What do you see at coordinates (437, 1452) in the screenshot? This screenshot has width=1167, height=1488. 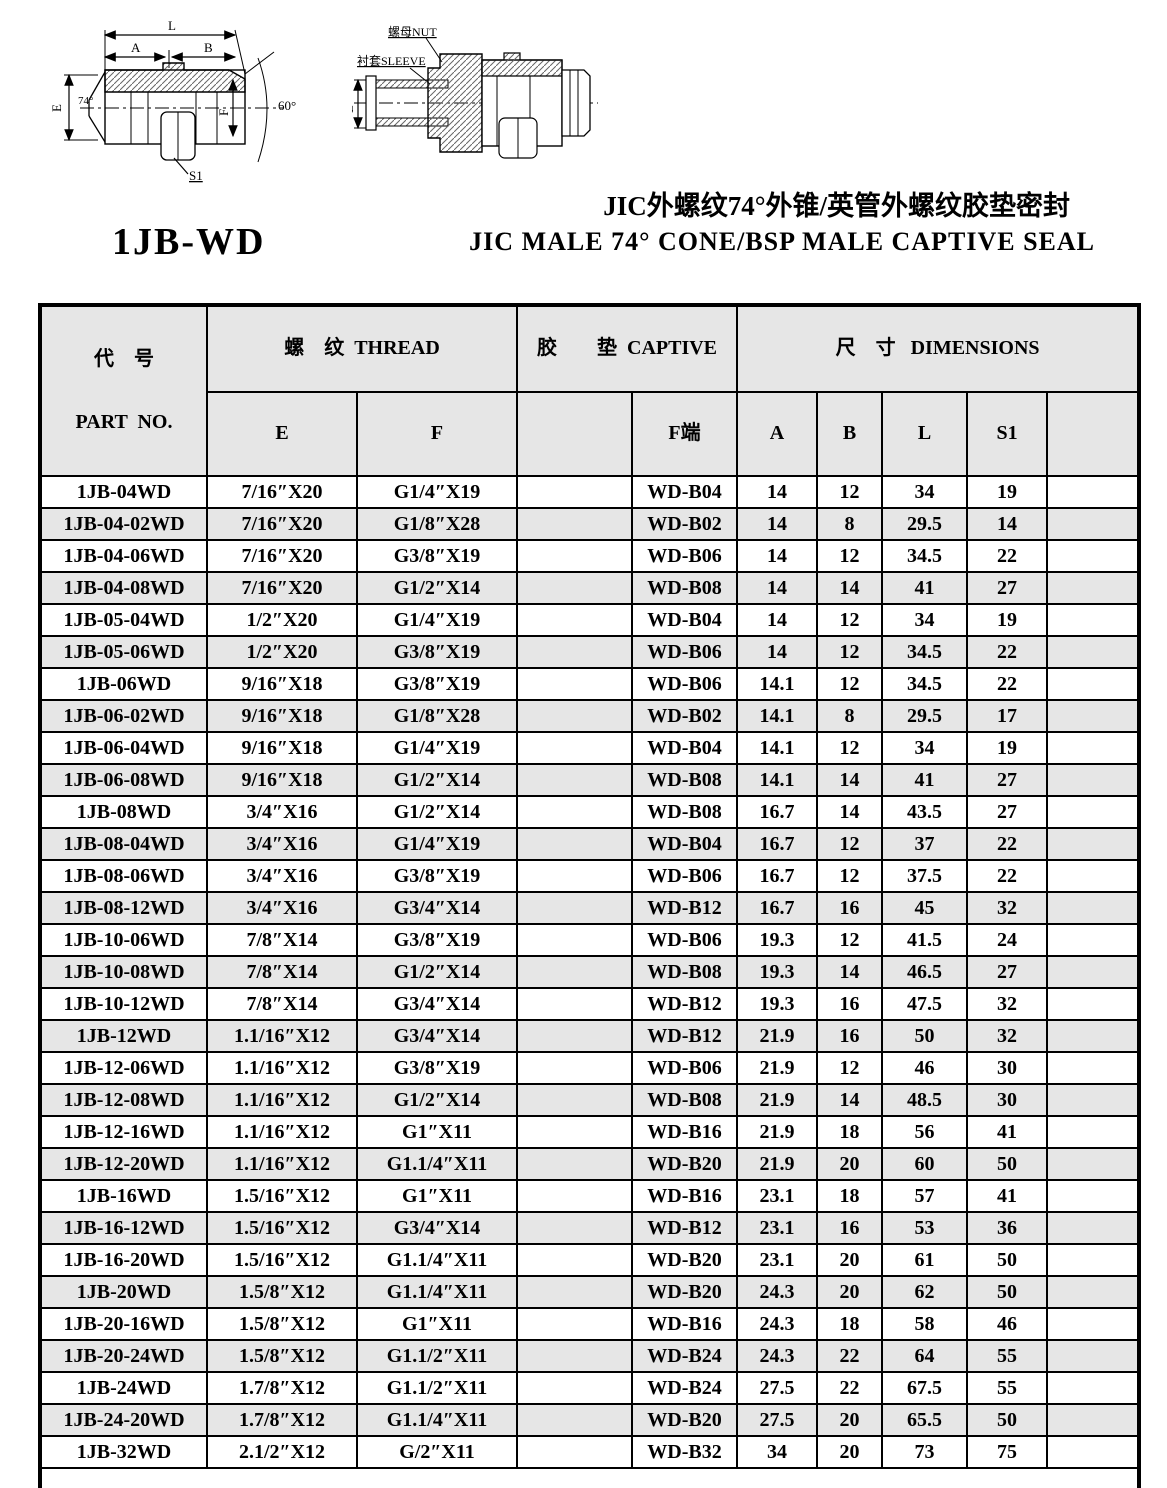 I see `table-cell: G/2″X11` at bounding box center [437, 1452].